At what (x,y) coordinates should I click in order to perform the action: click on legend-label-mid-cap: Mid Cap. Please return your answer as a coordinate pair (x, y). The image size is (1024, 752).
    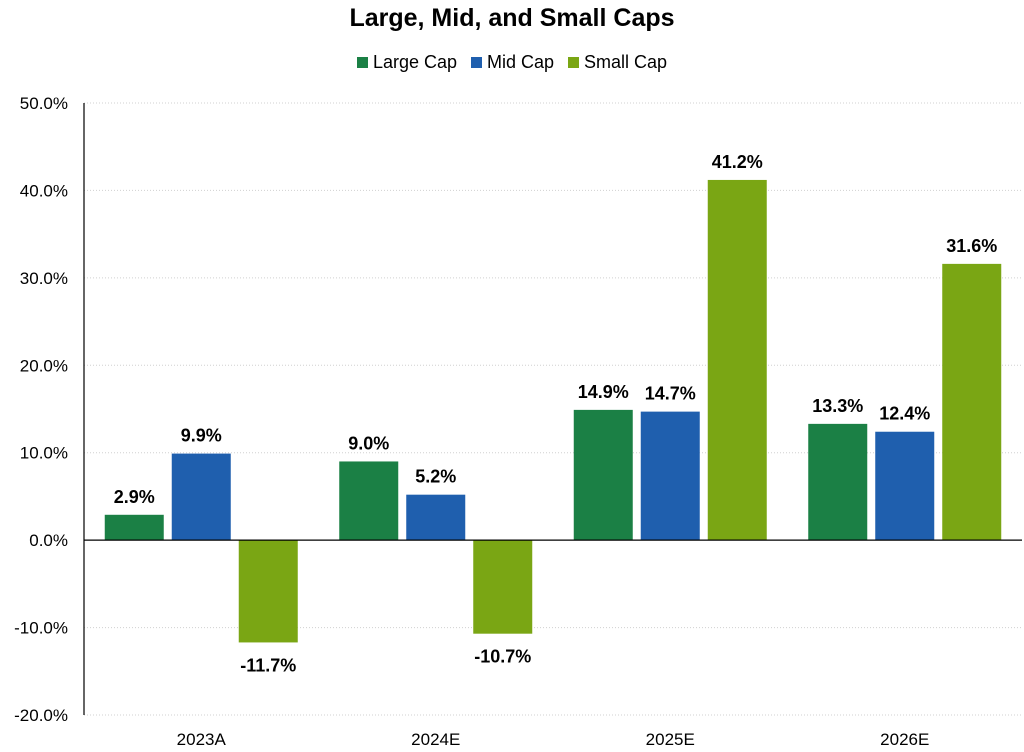
    Looking at the image, I should click on (521, 62).